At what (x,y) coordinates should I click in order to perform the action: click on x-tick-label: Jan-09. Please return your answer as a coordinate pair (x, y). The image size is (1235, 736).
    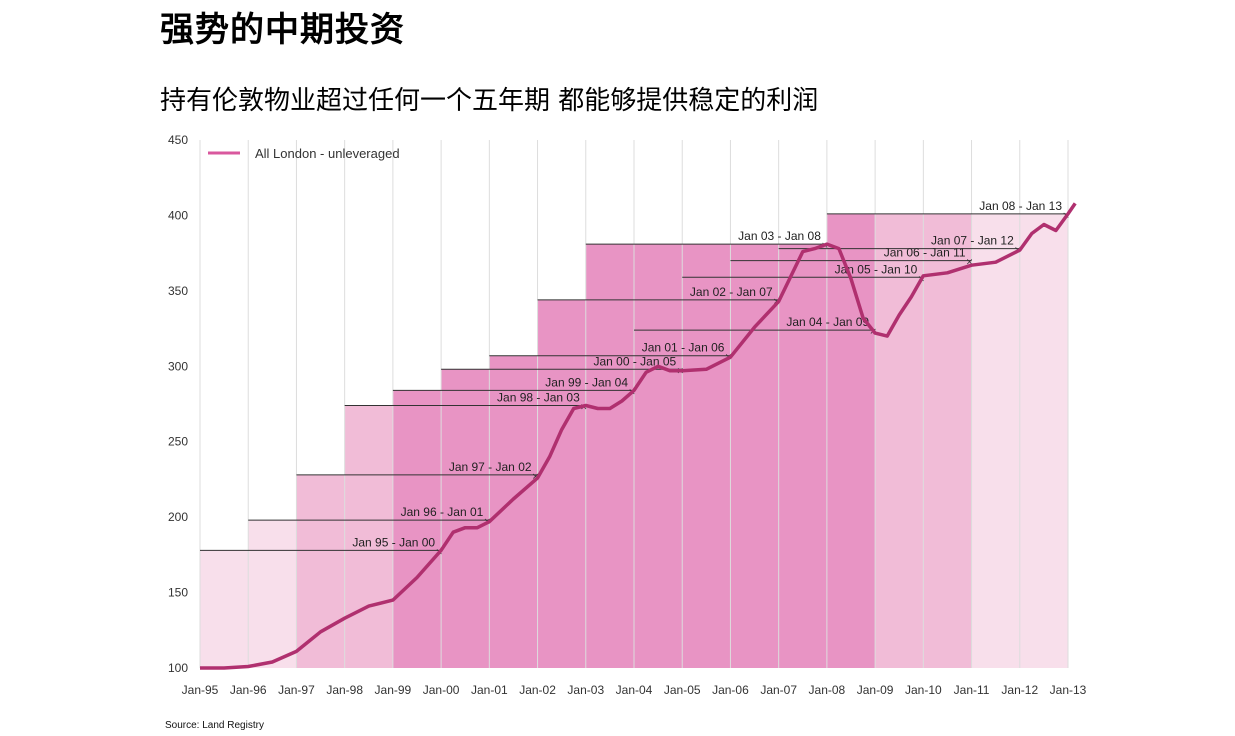
    Looking at the image, I should click on (875, 690).